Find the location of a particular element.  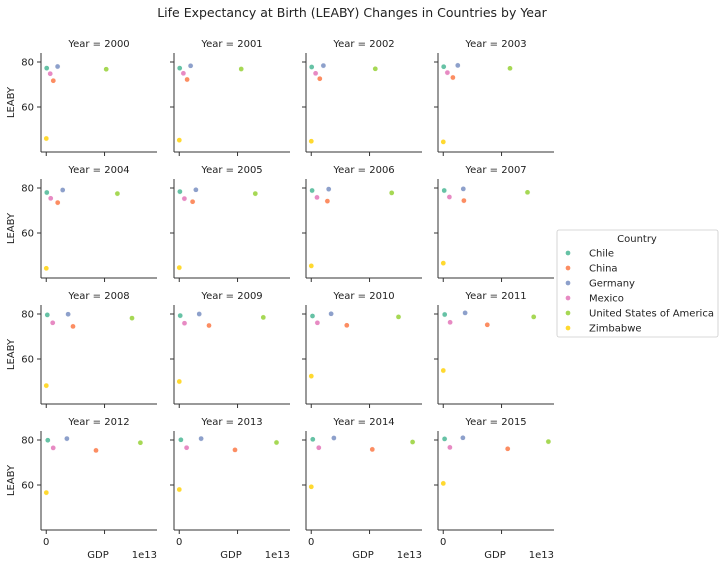

x-axis-label: GDP is located at coordinates (97, 555).